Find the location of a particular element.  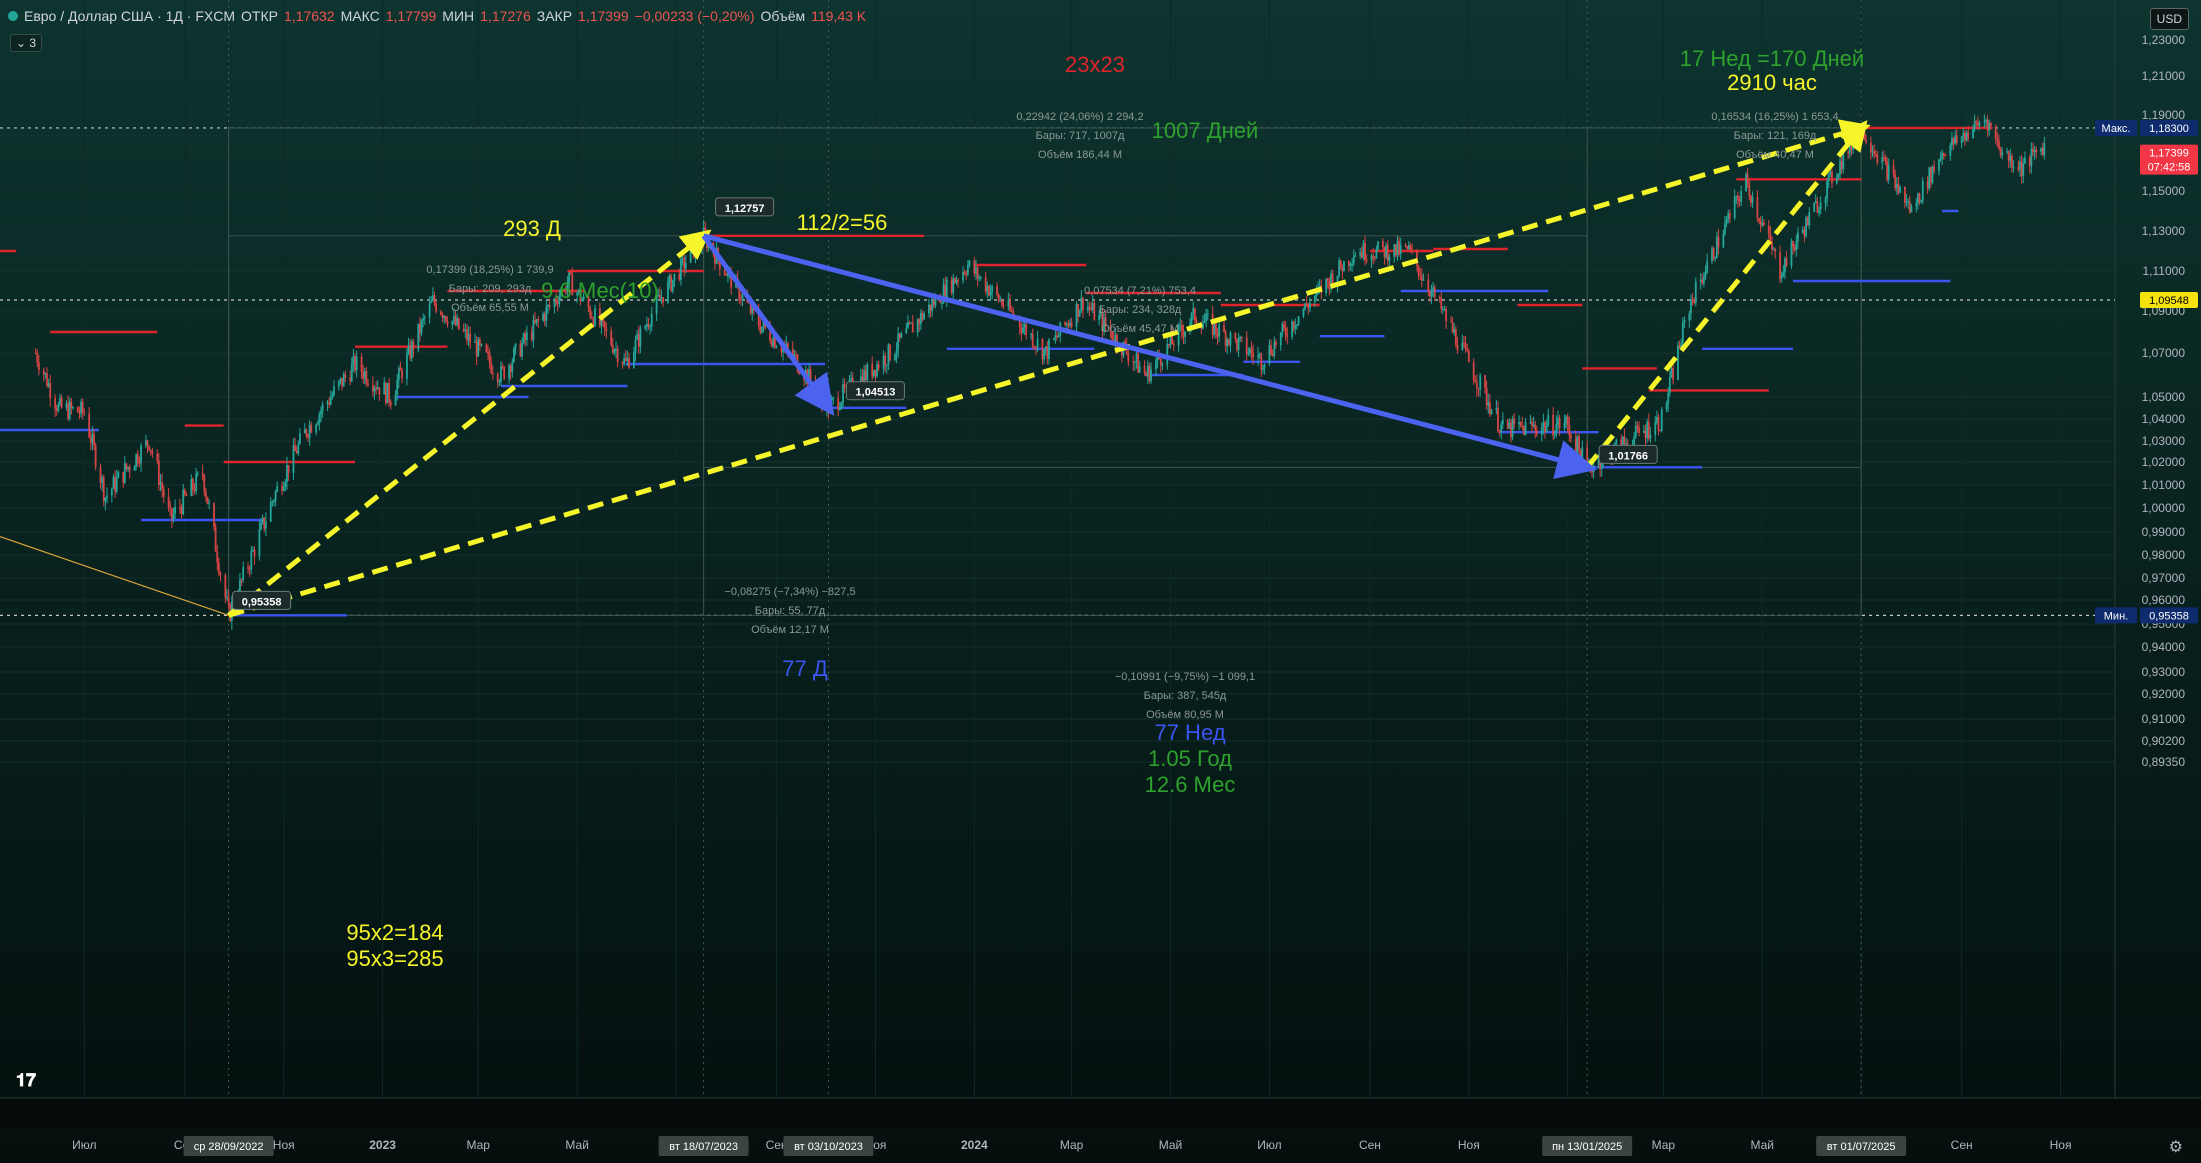

high-label: МАКС is located at coordinates (360, 16).